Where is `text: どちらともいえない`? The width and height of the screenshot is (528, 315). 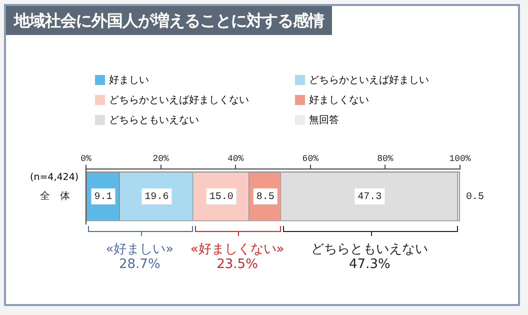
text: どちらともいえない is located at coordinates (369, 249).